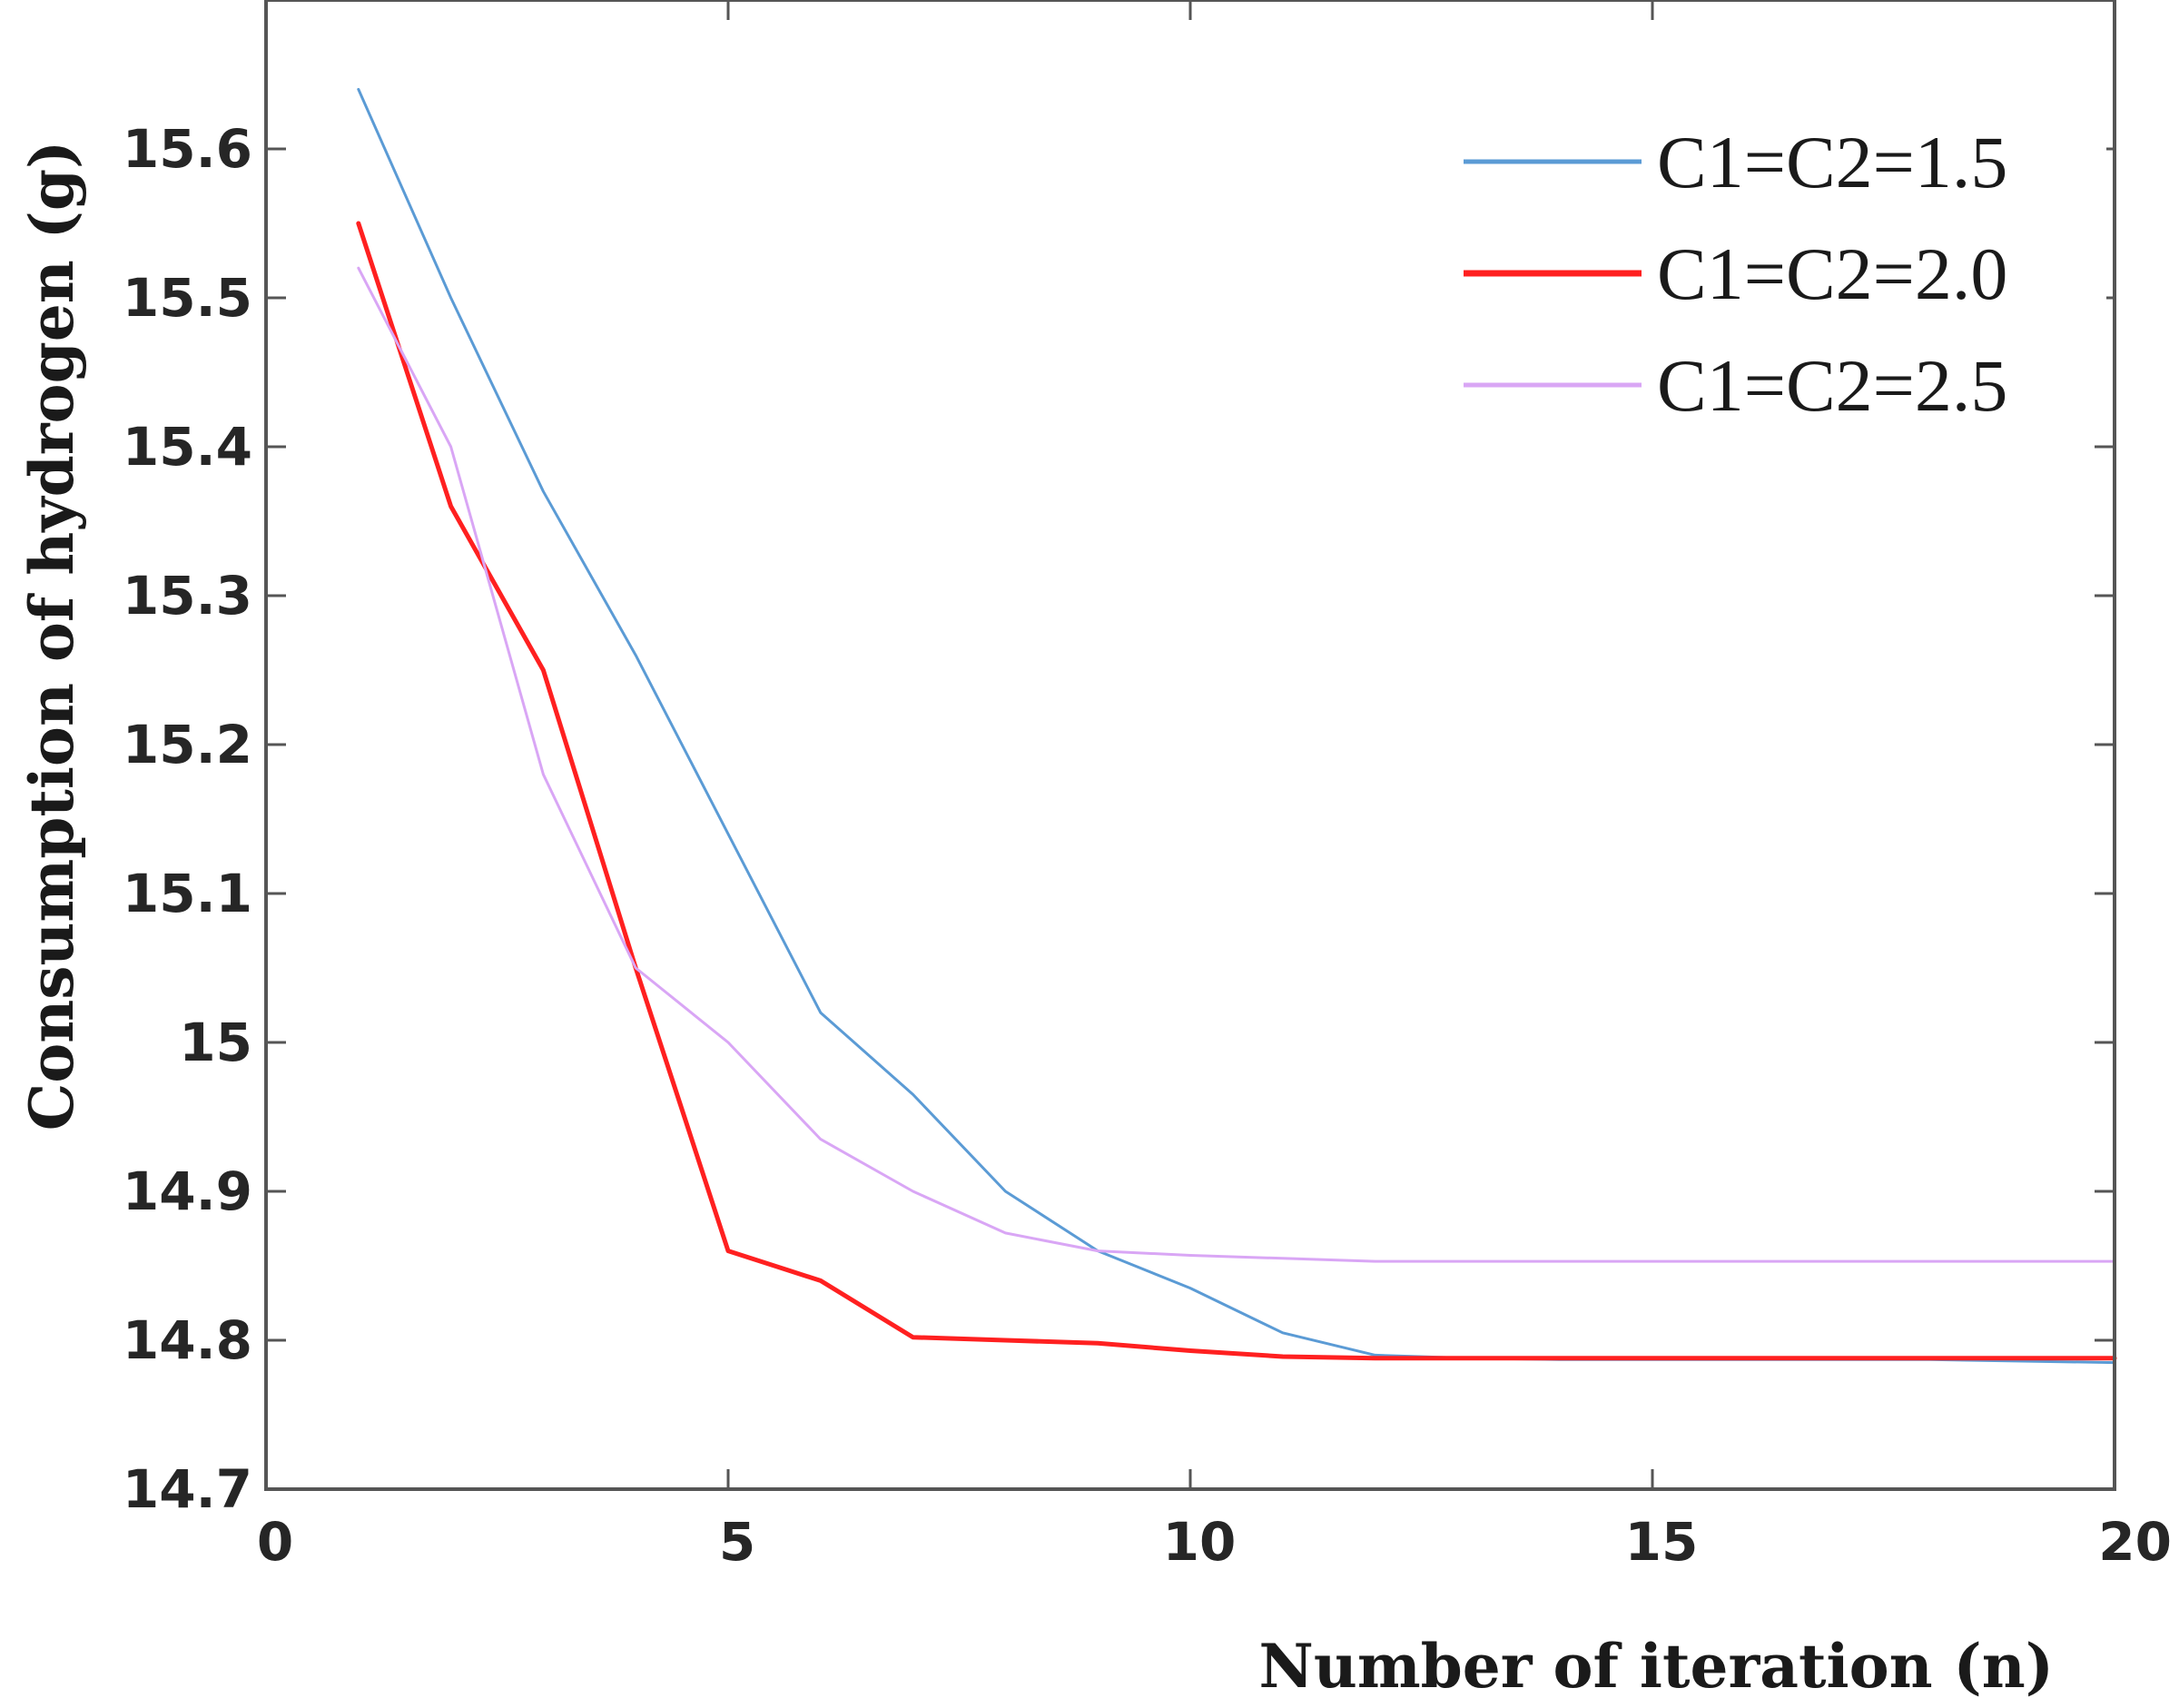 This screenshot has height=1708, width=2179. What do you see at coordinates (187, 447) in the screenshot?
I see `y-tick-label: 15.4` at bounding box center [187, 447].